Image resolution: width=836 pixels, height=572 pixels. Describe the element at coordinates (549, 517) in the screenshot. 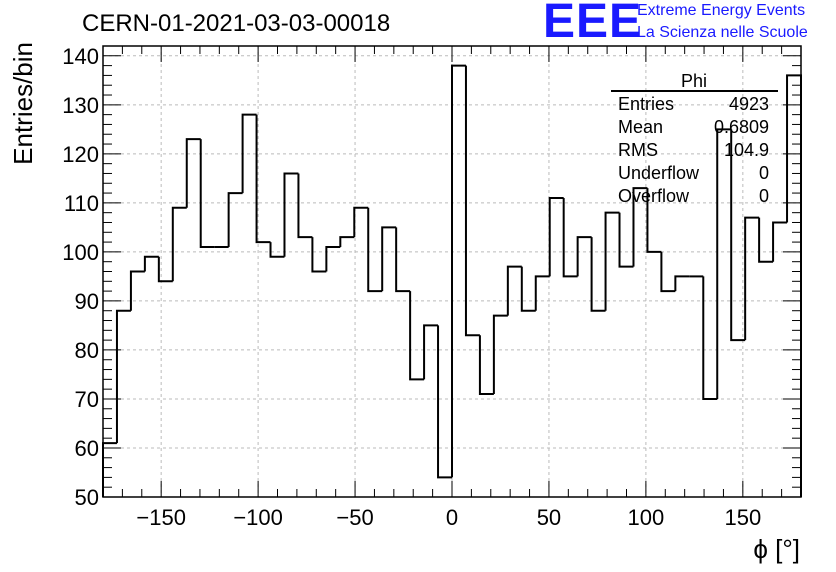

I see `x-tick-label: 50` at that location.